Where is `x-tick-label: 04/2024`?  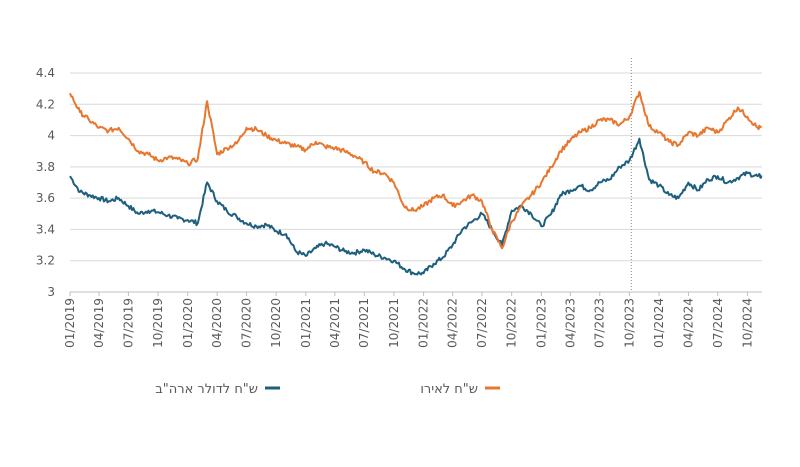 x-tick-label: 04/2024 is located at coordinates (688, 323).